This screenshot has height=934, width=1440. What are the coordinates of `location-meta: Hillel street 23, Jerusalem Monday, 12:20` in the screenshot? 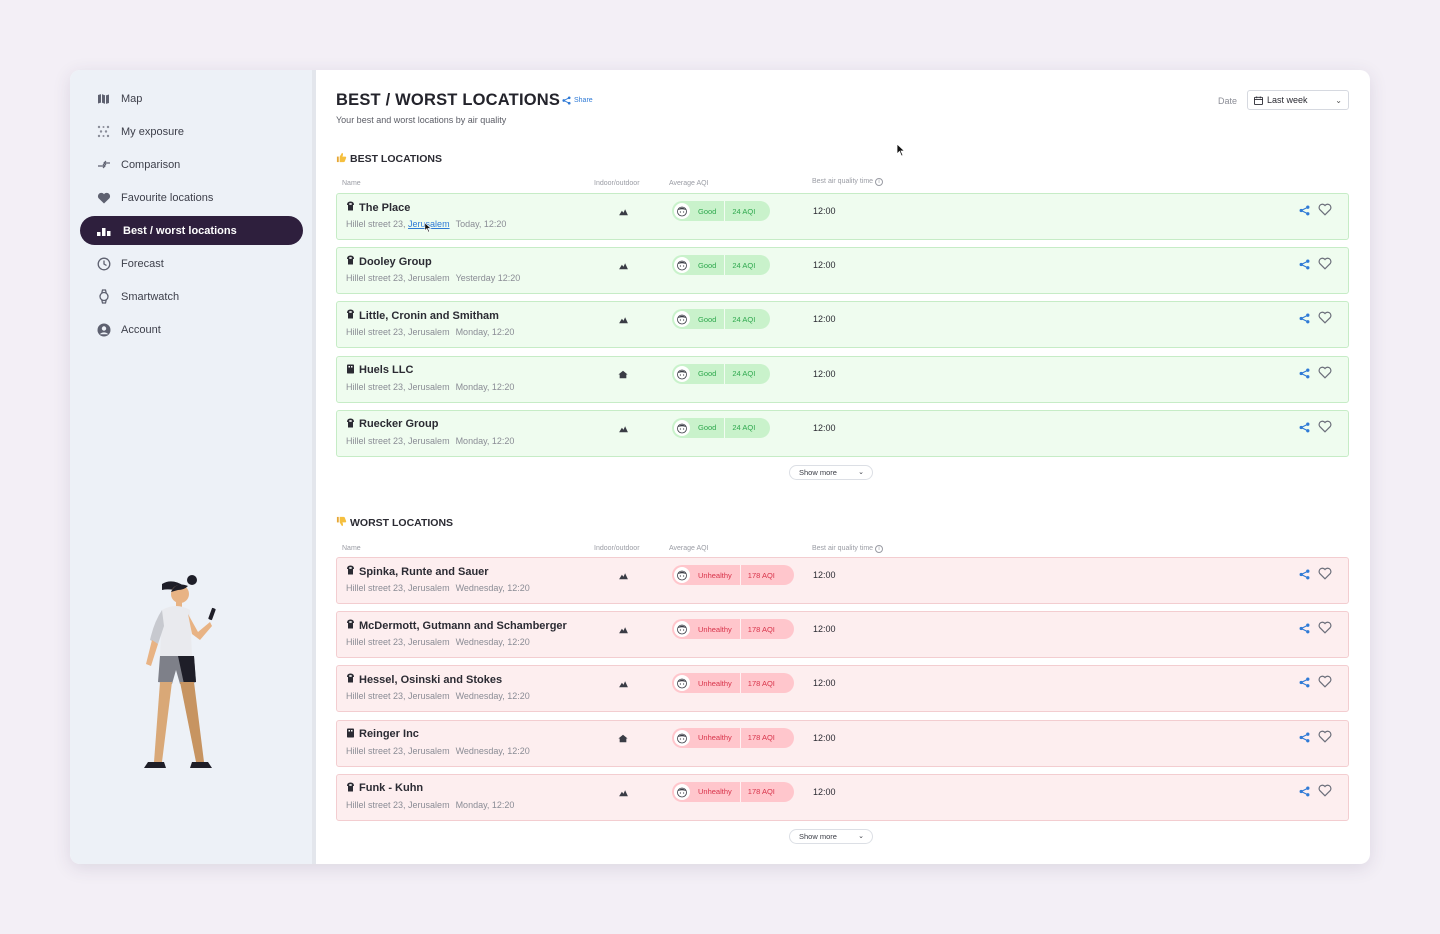 It's located at (430, 805).